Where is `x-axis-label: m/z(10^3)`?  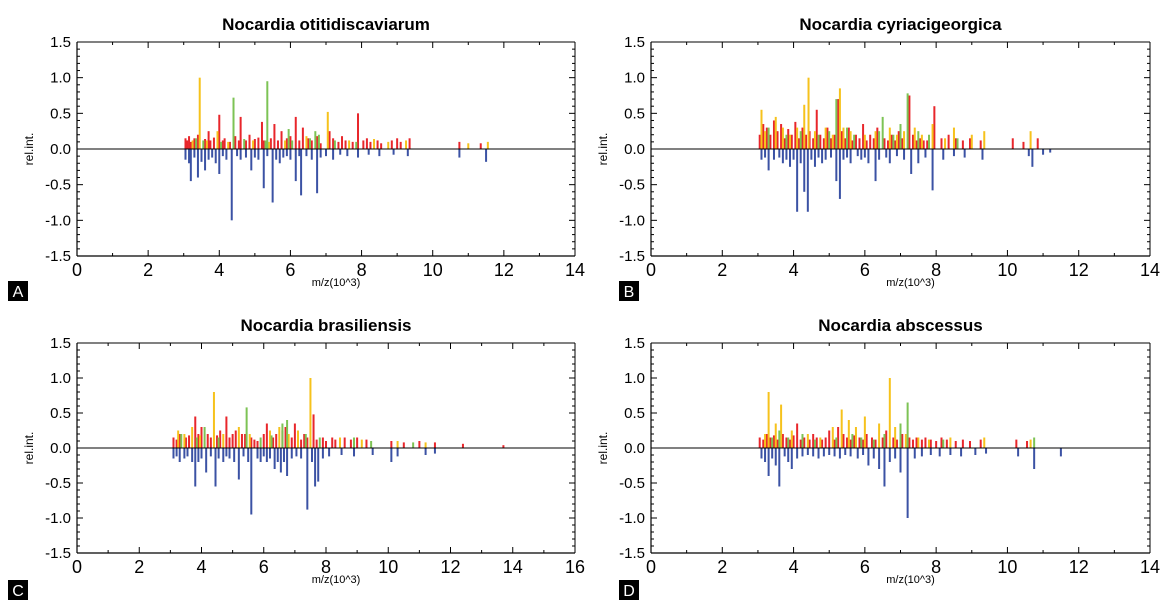
x-axis-label: m/z(10^3) is located at coordinates (336, 580).